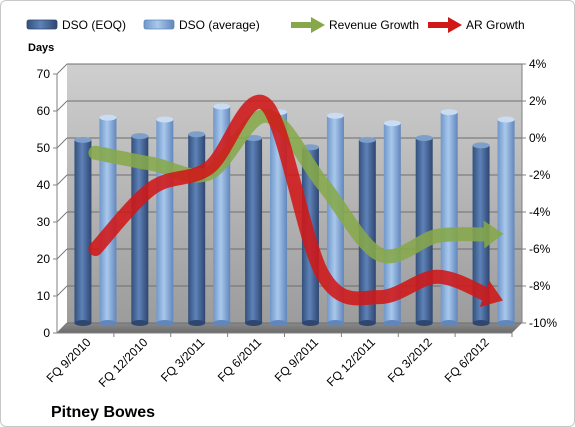 This screenshot has height=427, width=575. What do you see at coordinates (351, 362) in the screenshot?
I see `x-tick-label: FQ 12/2011` at bounding box center [351, 362].